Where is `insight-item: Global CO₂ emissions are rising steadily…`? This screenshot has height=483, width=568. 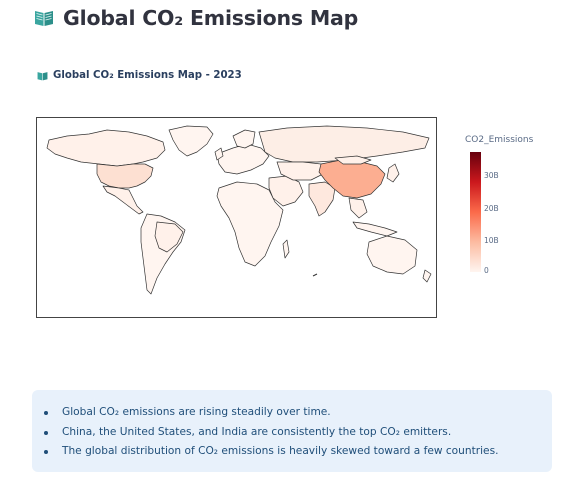 insight-item: Global CO₂ emissions are rising steadily… is located at coordinates (298, 413).